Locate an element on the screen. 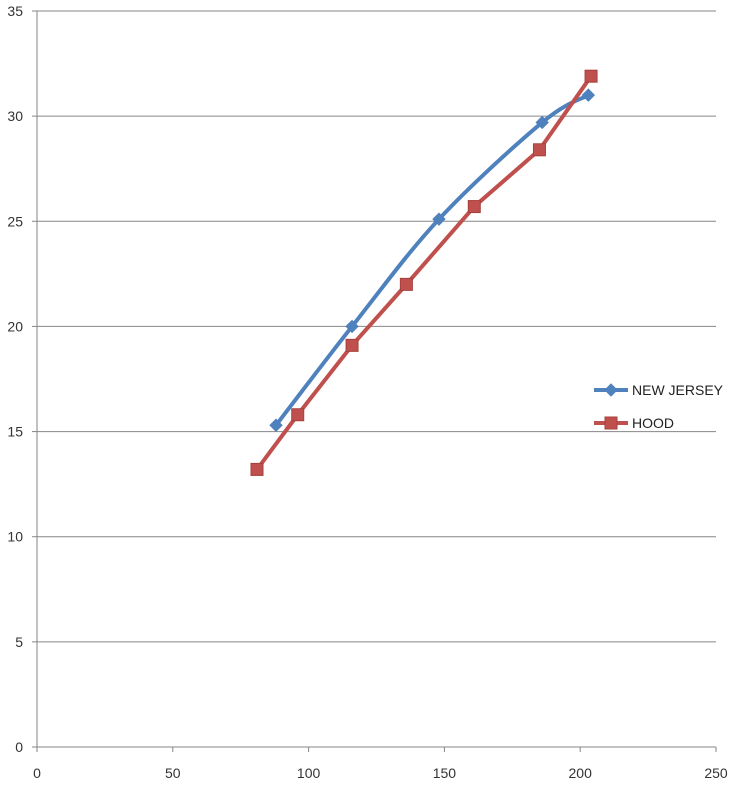 This screenshot has width=736, height=791. legend-marker-hood is located at coordinates (611, 423).